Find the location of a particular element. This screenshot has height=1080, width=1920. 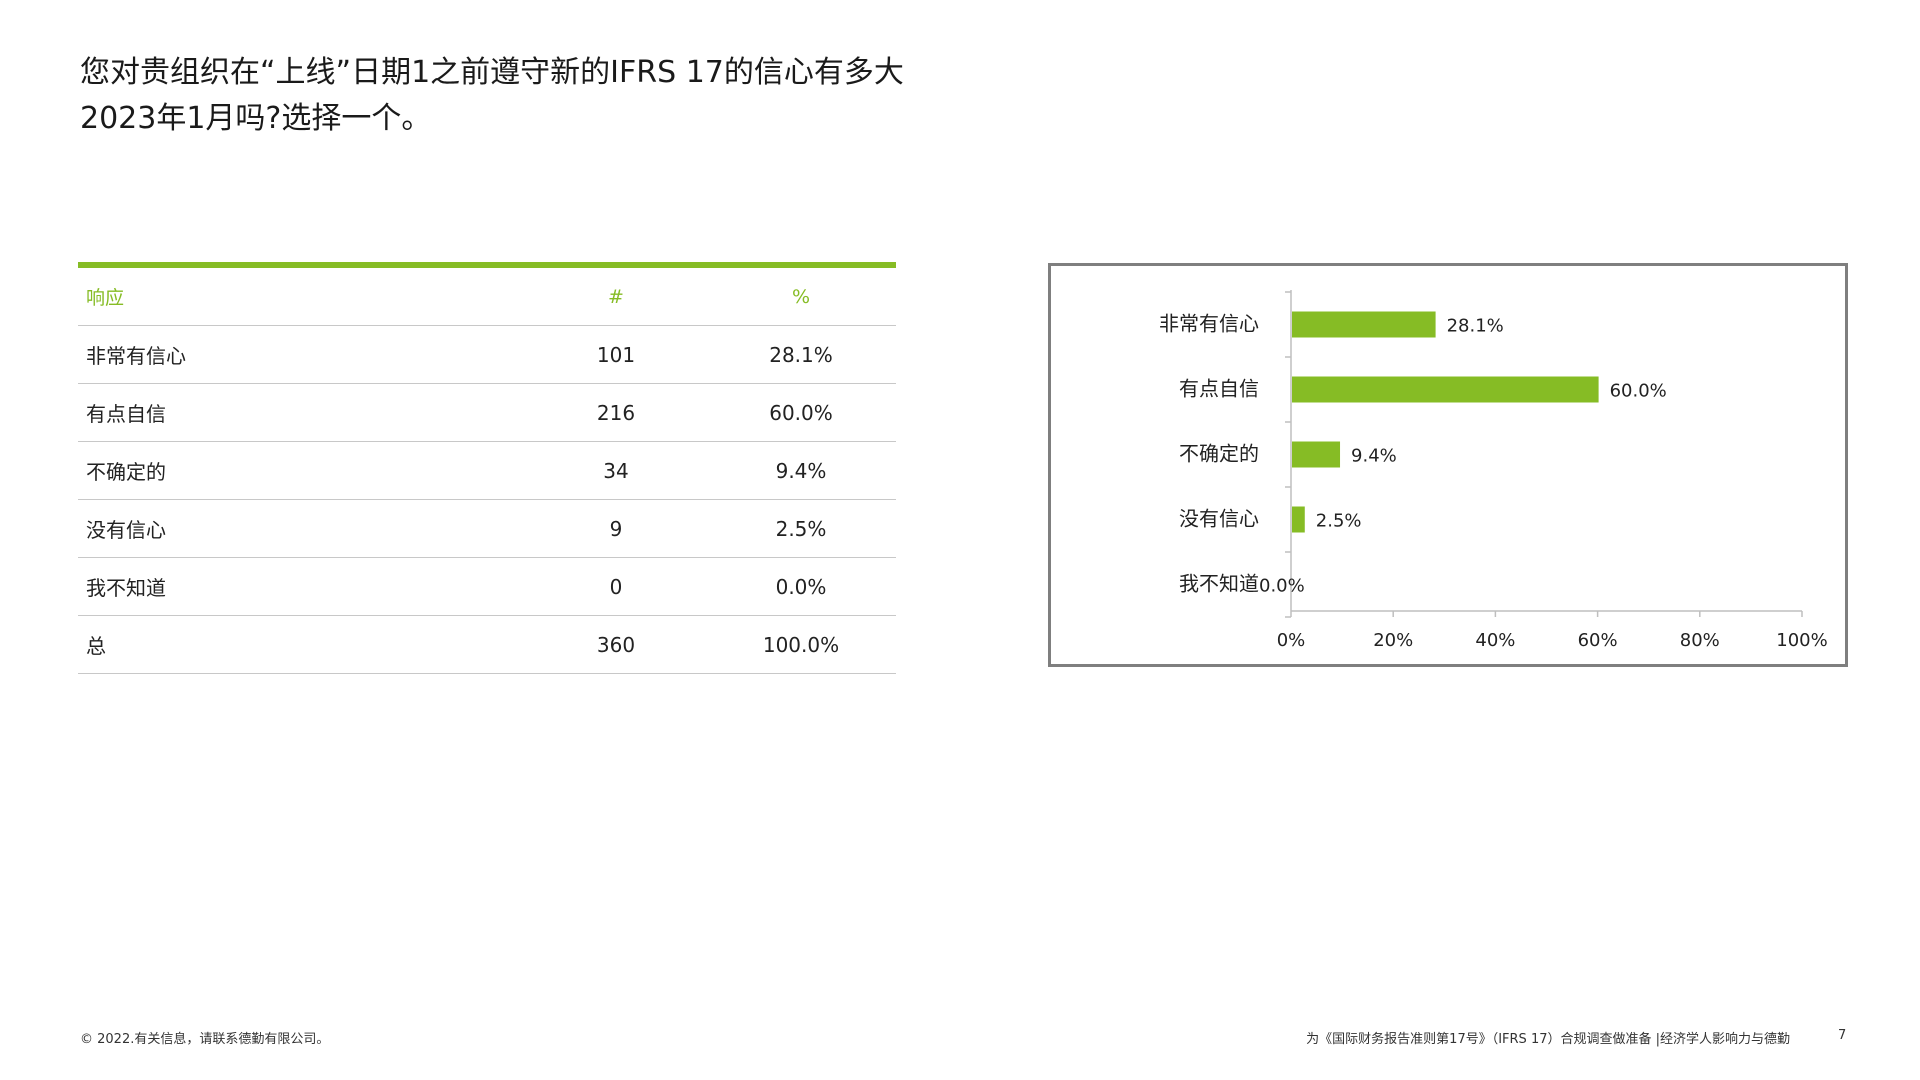

row-response: 我不知道 is located at coordinates (317, 586).